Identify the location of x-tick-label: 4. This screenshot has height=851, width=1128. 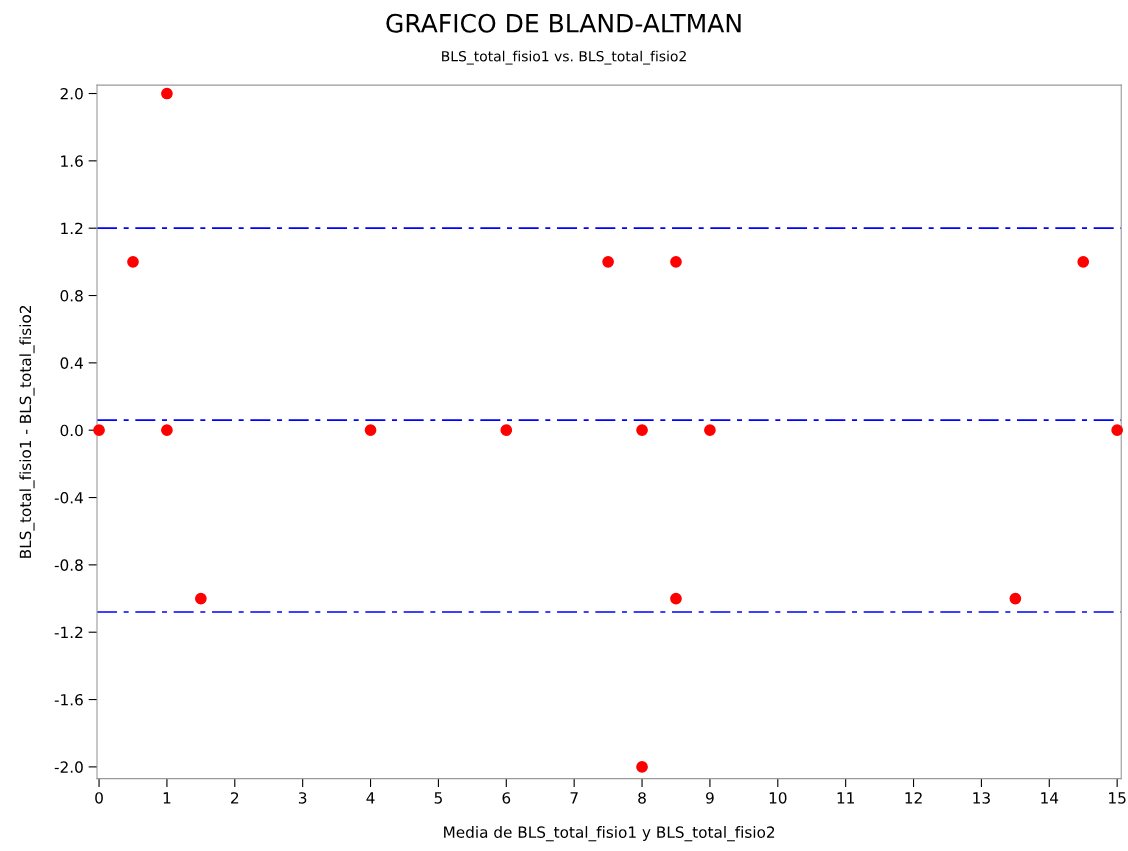
(370, 798).